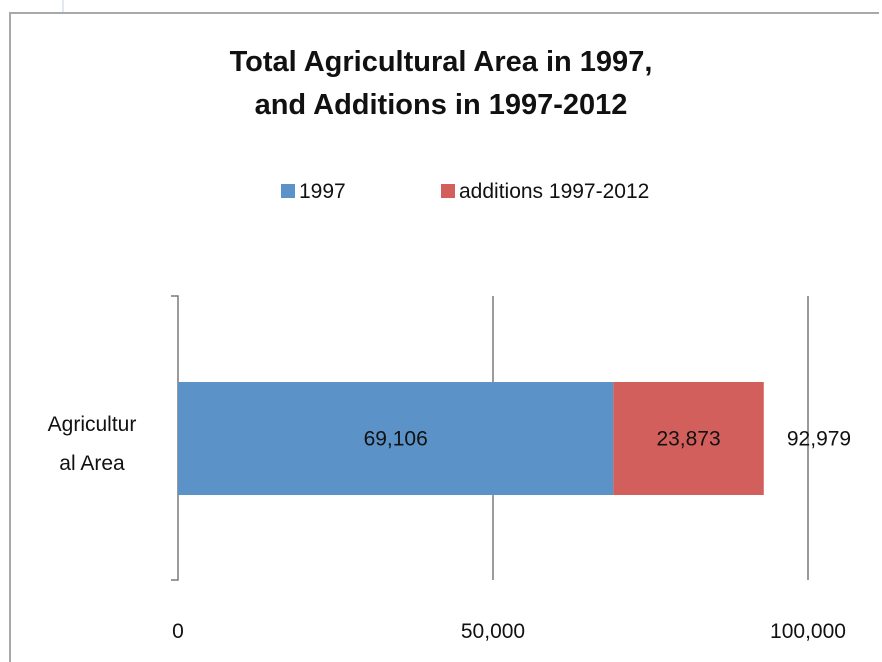 Image resolution: width=882 pixels, height=662 pixels. What do you see at coordinates (554, 191) in the screenshot?
I see `legend-label: additions 1997-2012` at bounding box center [554, 191].